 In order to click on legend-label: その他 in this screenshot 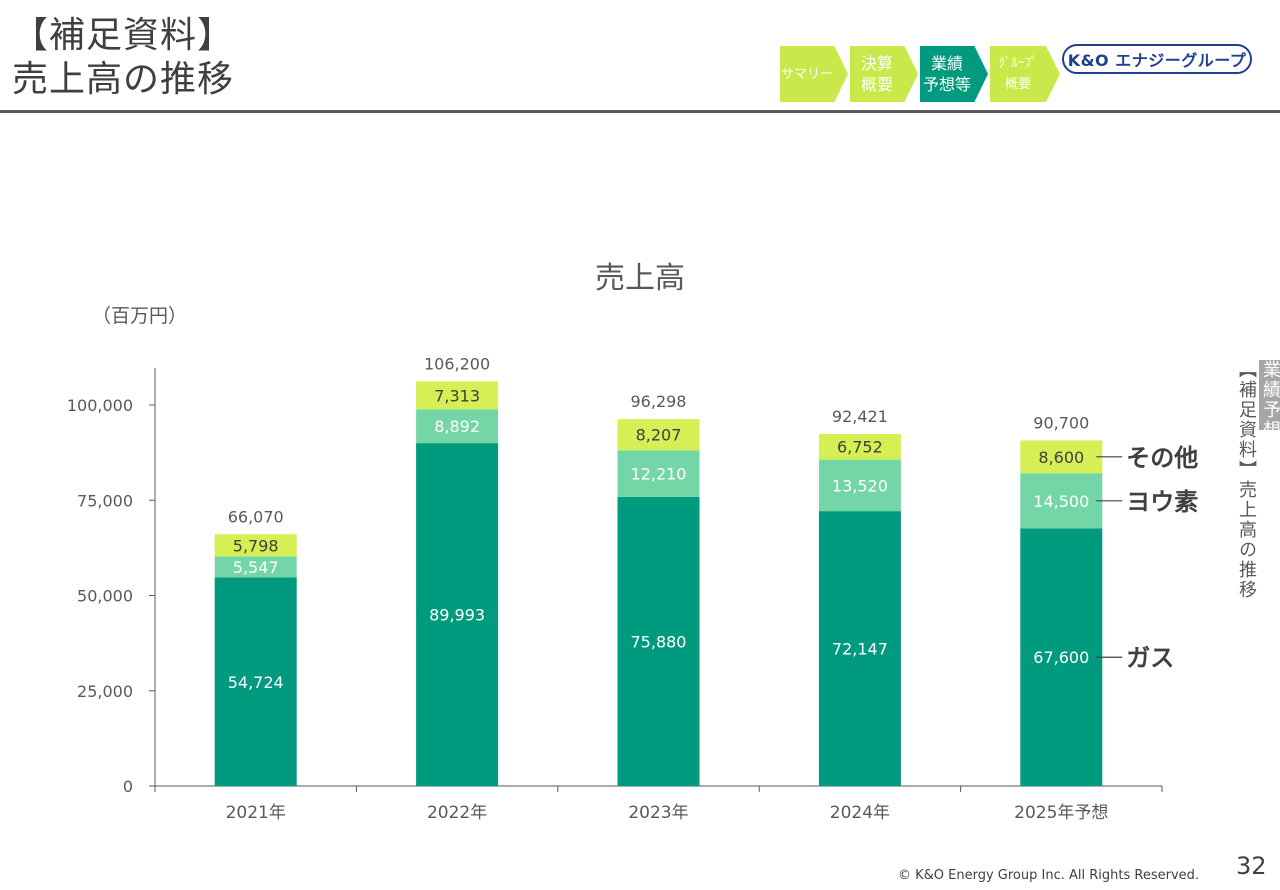, I will do `click(1162, 458)`.